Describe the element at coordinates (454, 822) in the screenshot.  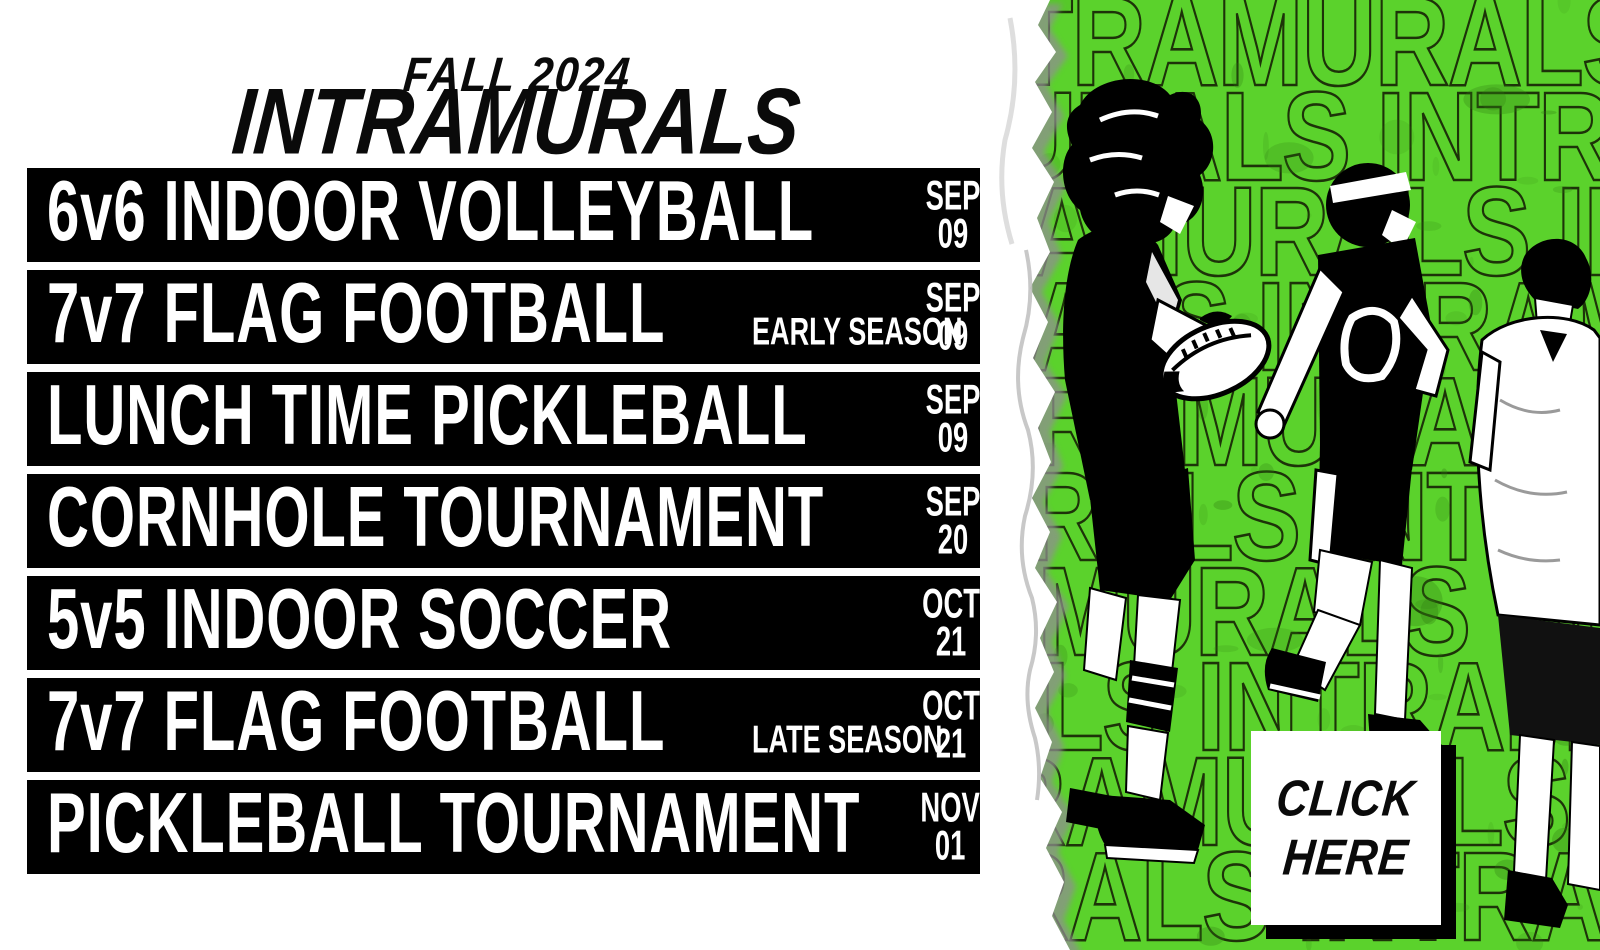
I see `event-name: PICKLEBALL TOURNAMENT` at that location.